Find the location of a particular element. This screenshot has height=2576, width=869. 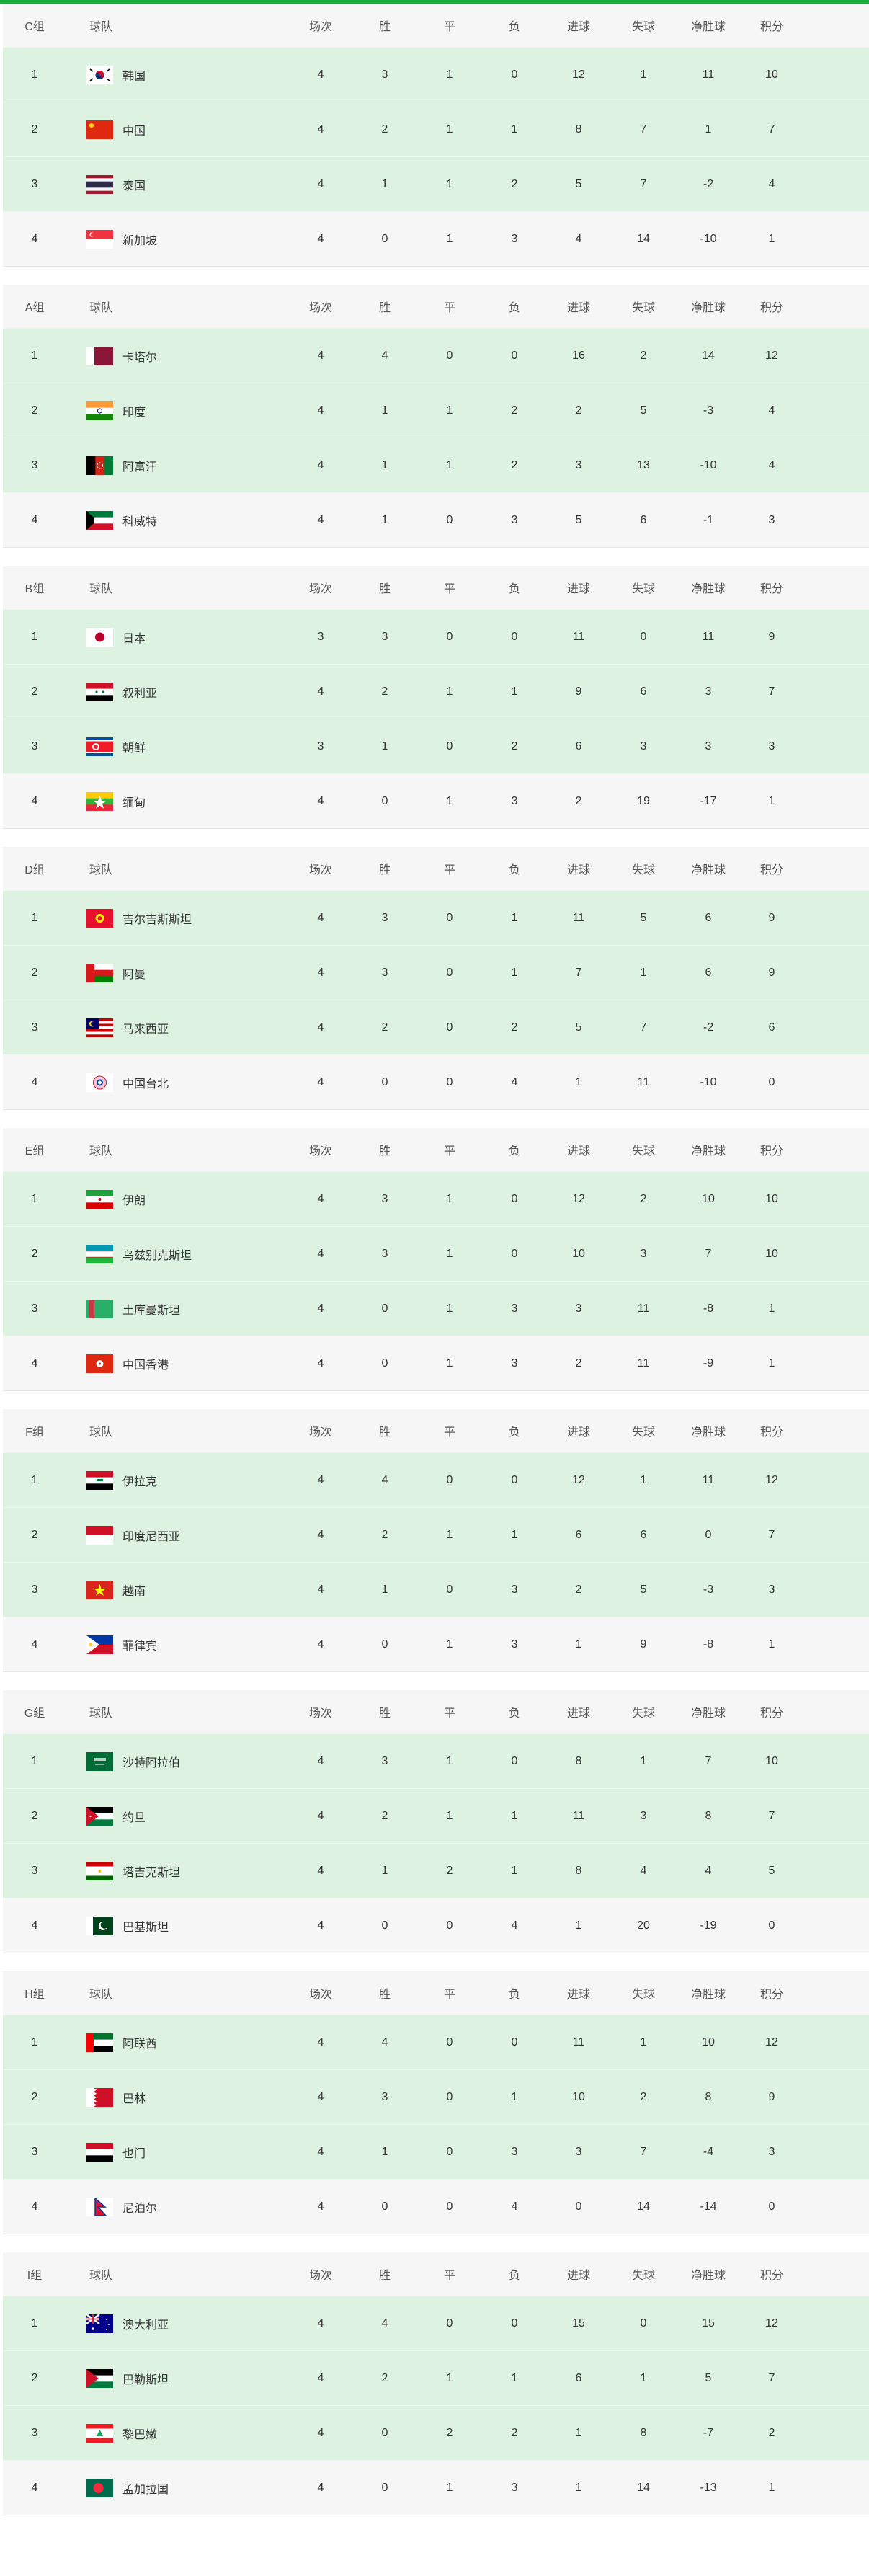

team-cell: 伊拉克 is located at coordinates (195, 1480).